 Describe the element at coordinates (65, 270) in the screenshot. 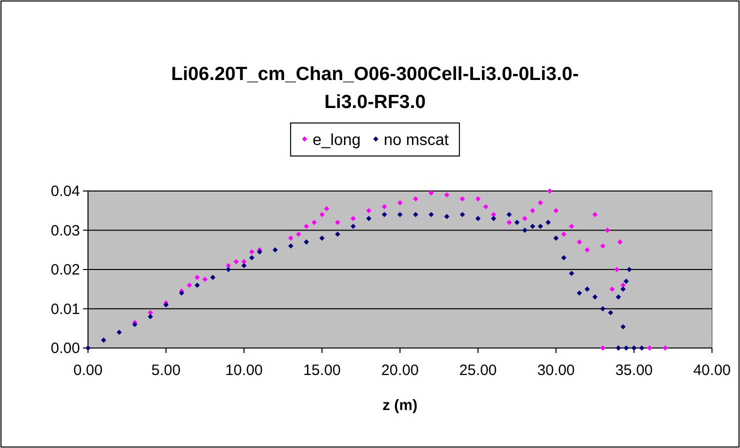

I see `y-tick-label: 0.02` at that location.